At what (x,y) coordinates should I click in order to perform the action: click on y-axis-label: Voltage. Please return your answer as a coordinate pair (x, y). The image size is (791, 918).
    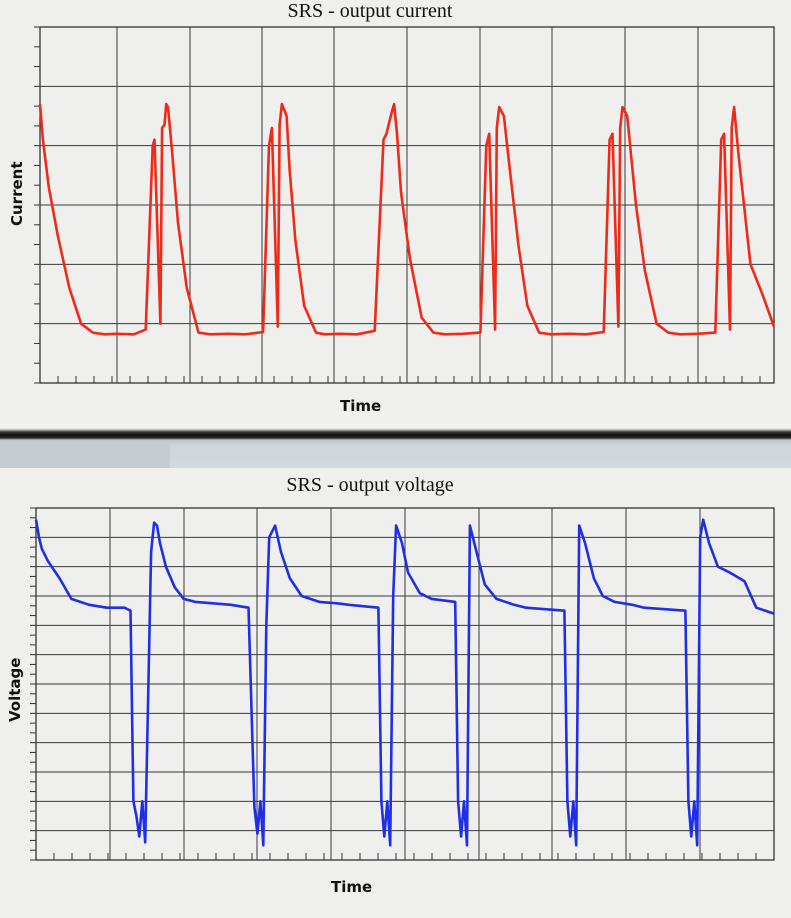
    Looking at the image, I should click on (15, 689).